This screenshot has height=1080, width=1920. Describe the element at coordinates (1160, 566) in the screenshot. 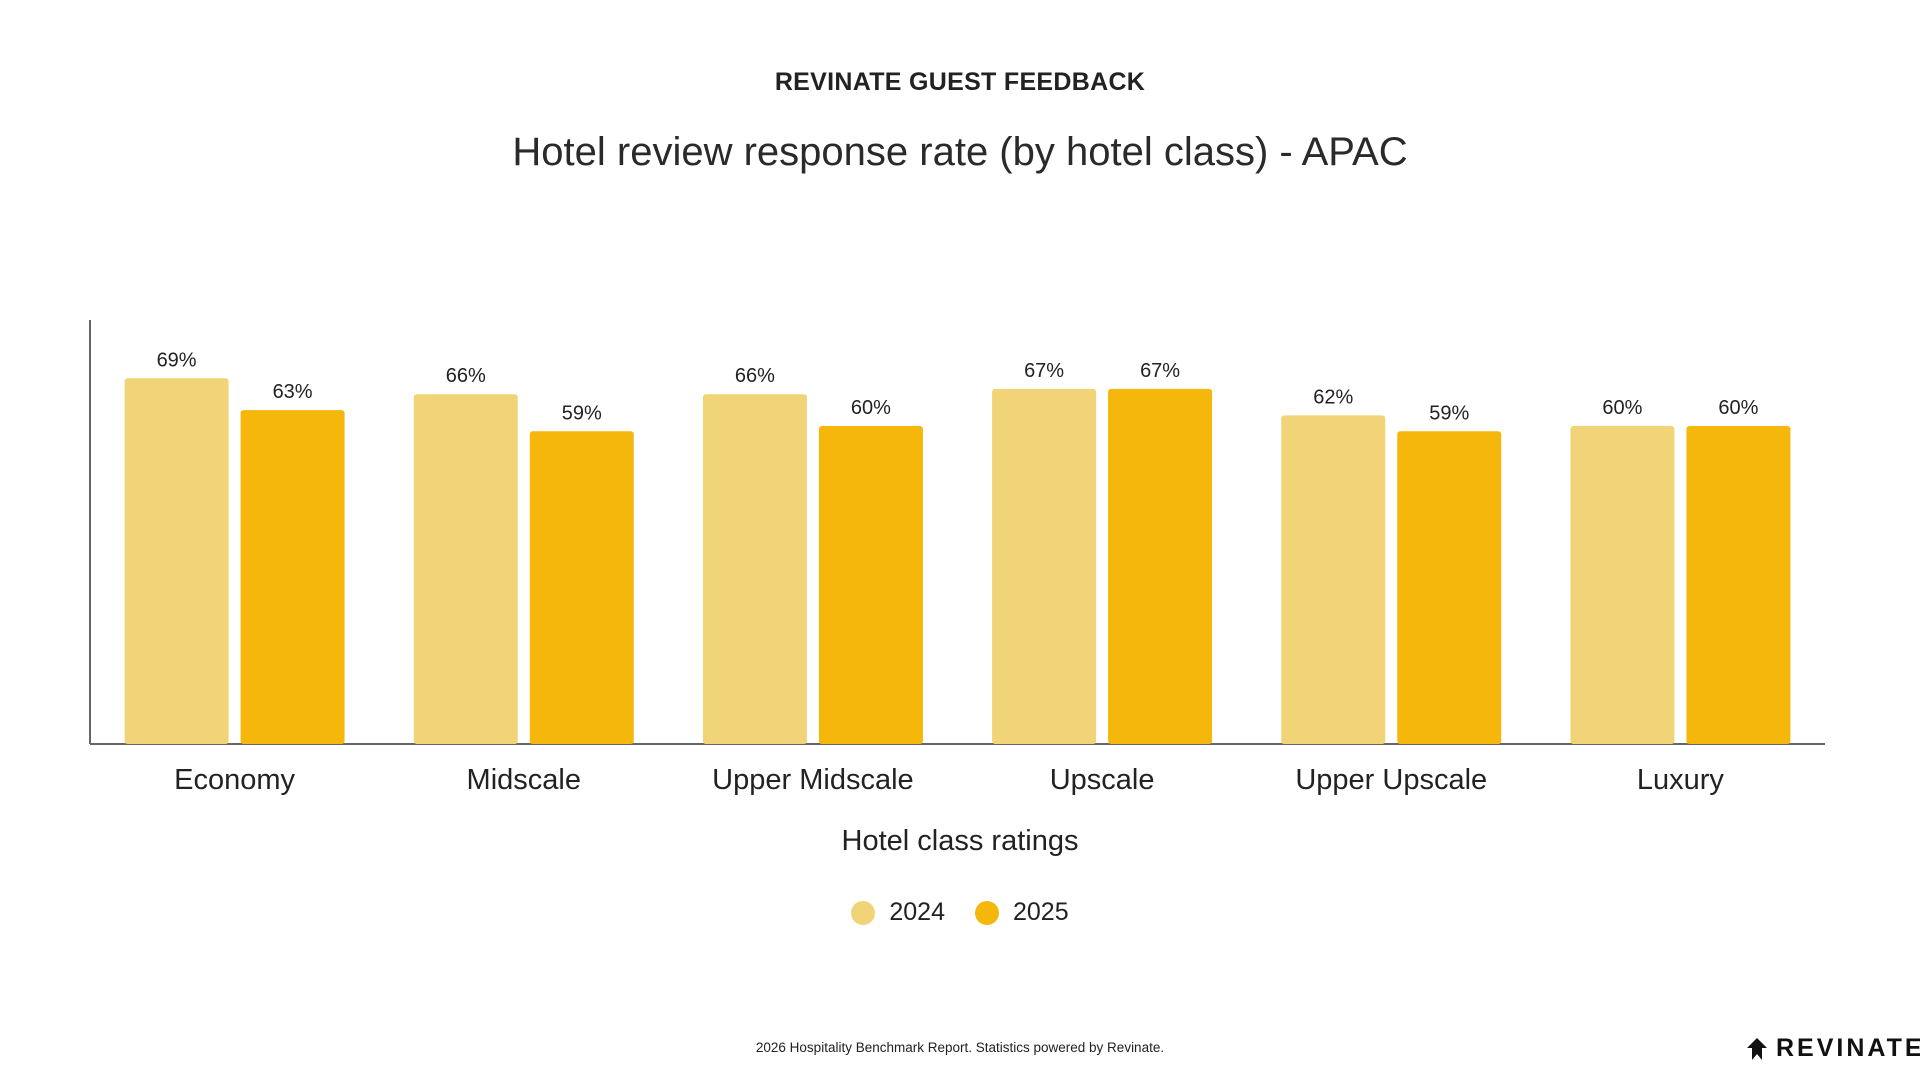

I see `bar-upscale-2025` at that location.